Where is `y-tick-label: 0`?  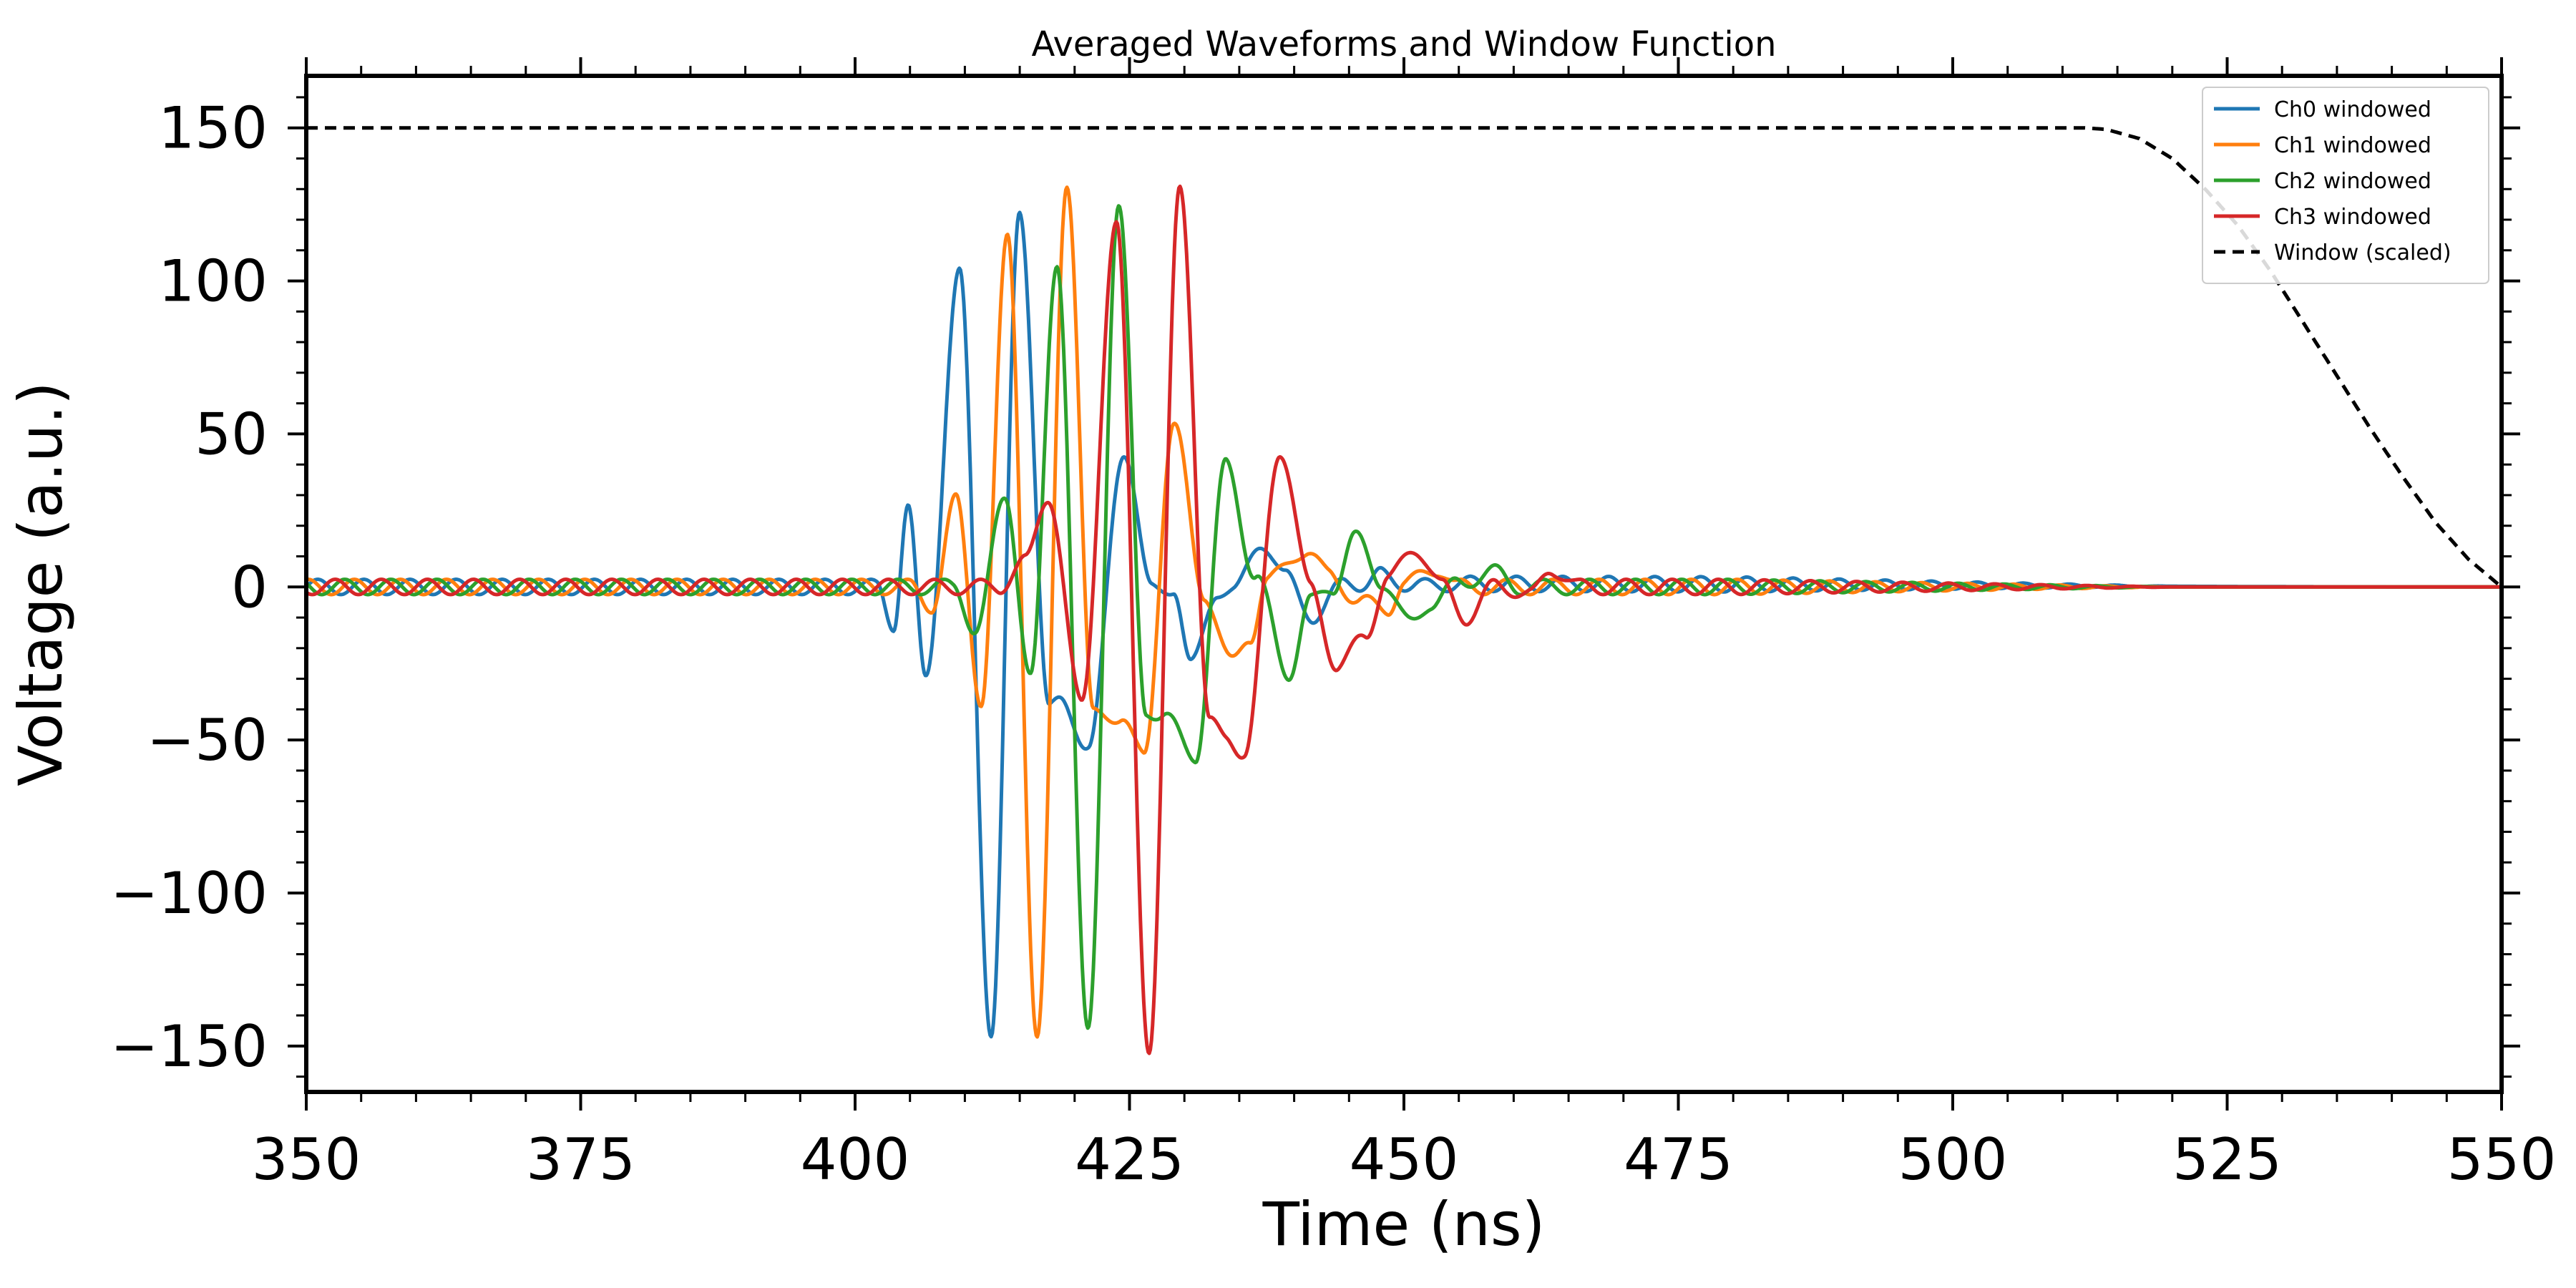
y-tick-label: 0 is located at coordinates (249, 587).